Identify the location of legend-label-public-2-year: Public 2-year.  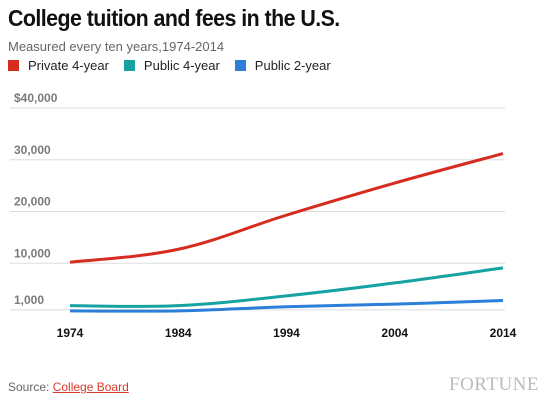
(292, 65).